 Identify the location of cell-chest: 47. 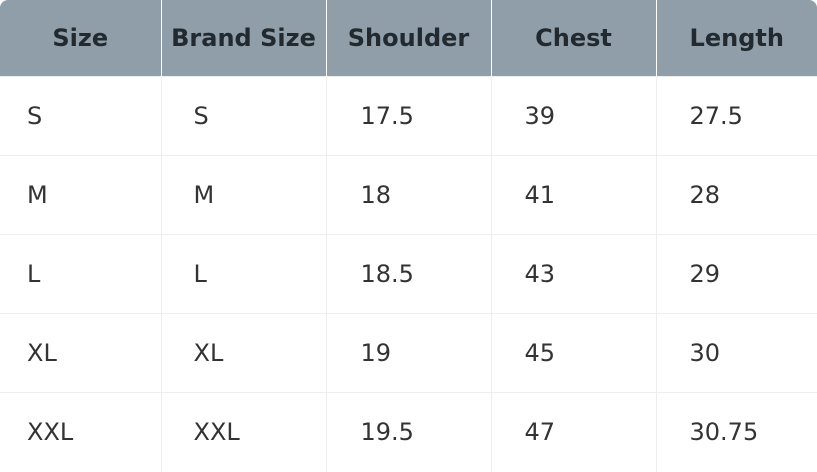
(574, 432).